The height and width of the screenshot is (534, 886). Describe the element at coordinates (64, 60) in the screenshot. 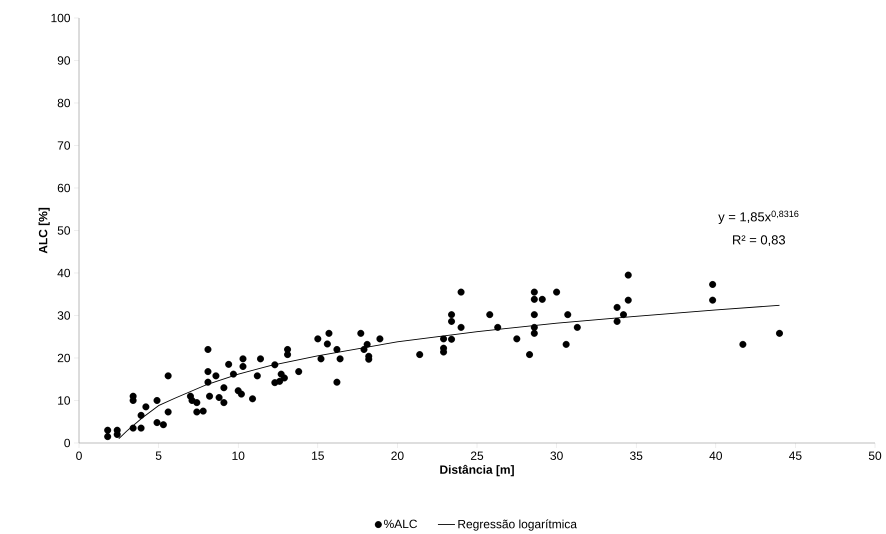

I see `y-tick-label: 90` at that location.